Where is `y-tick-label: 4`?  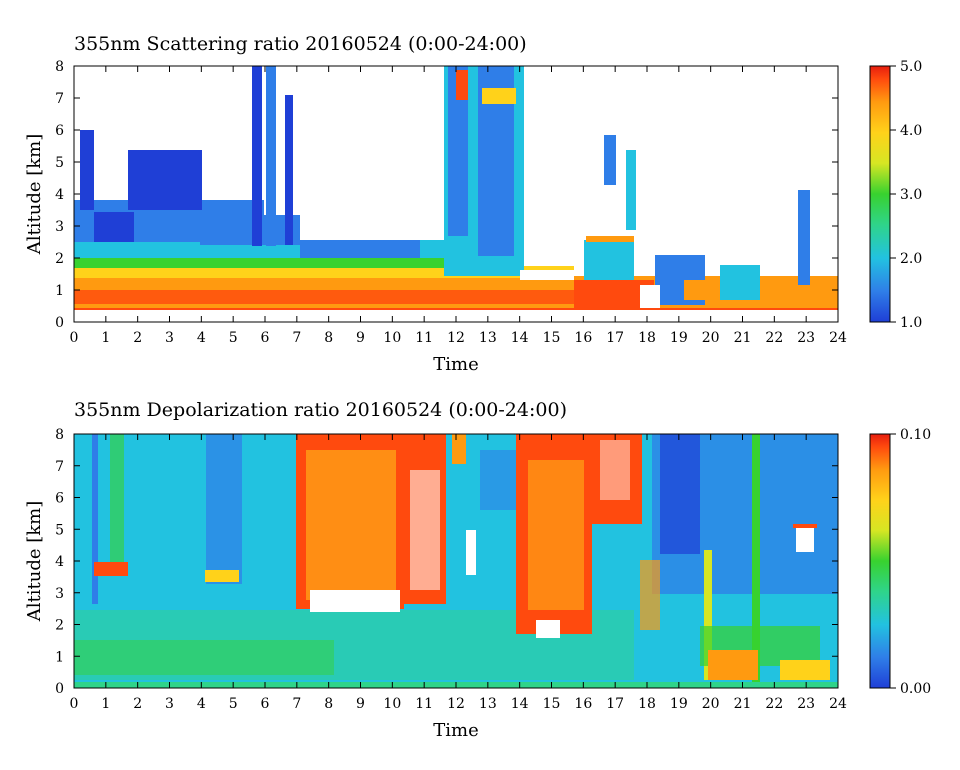
y-tick-label: 4 is located at coordinates (59, 562).